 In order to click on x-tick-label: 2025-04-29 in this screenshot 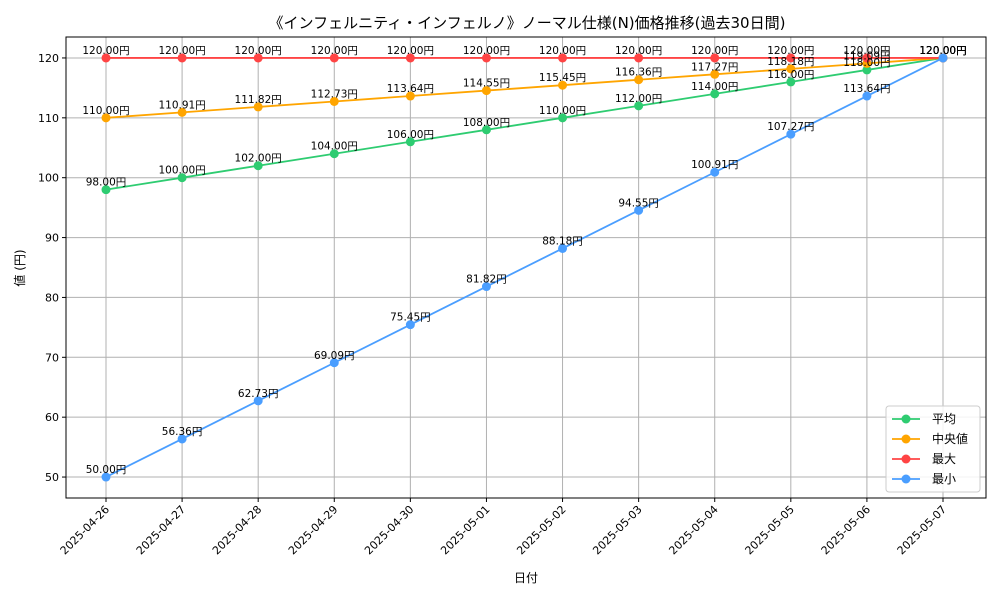, I will do `click(313, 530)`.